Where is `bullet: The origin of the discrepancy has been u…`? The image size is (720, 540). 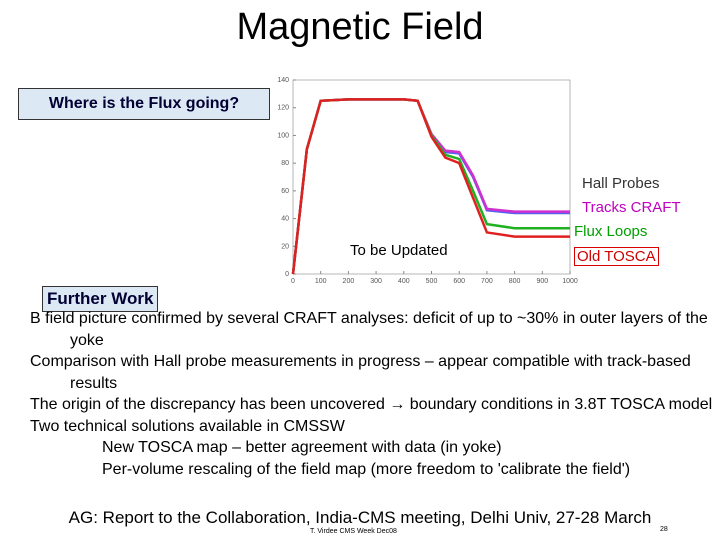 bullet: The origin of the discrepancy has been u… is located at coordinates (371, 404).